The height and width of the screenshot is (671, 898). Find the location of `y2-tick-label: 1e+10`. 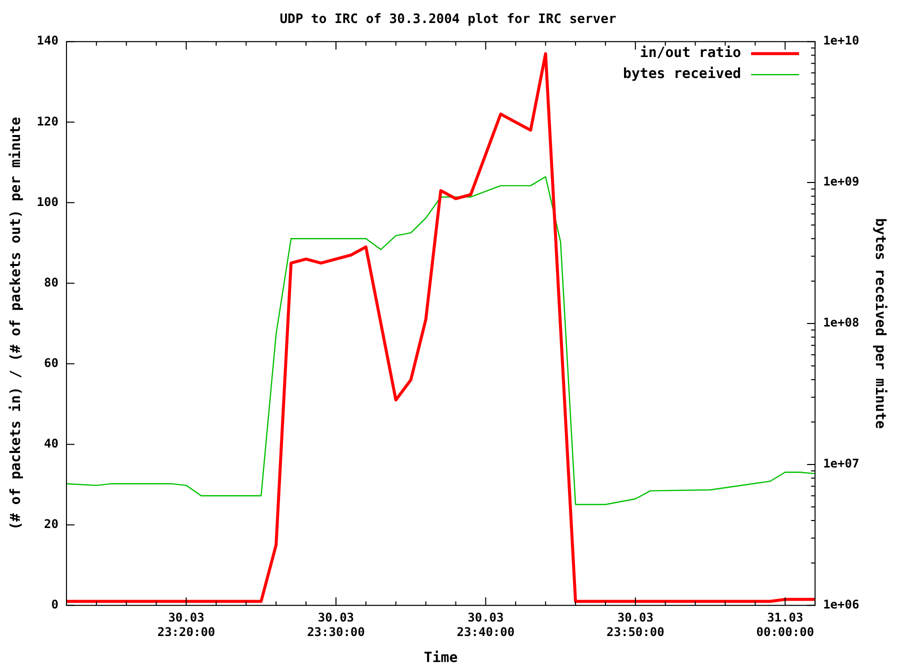

y2-tick-label: 1e+10 is located at coordinates (841, 41).